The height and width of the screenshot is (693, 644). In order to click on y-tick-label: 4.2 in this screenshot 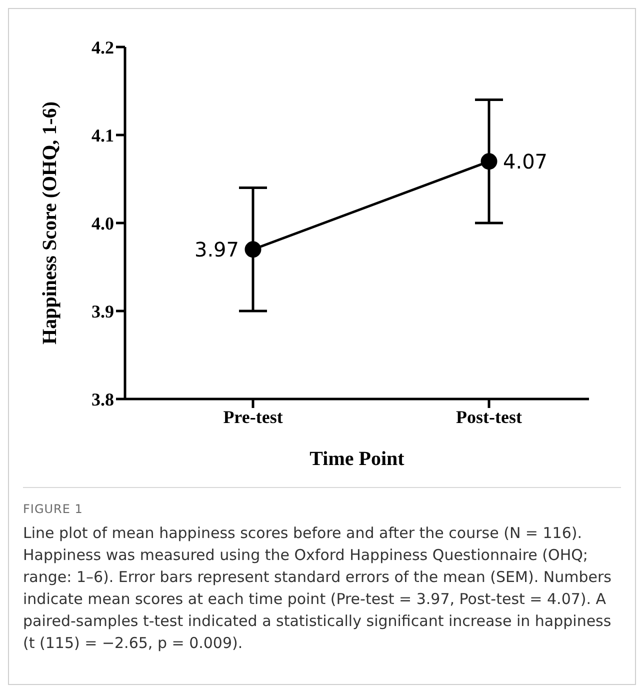, I will do `click(103, 47)`.